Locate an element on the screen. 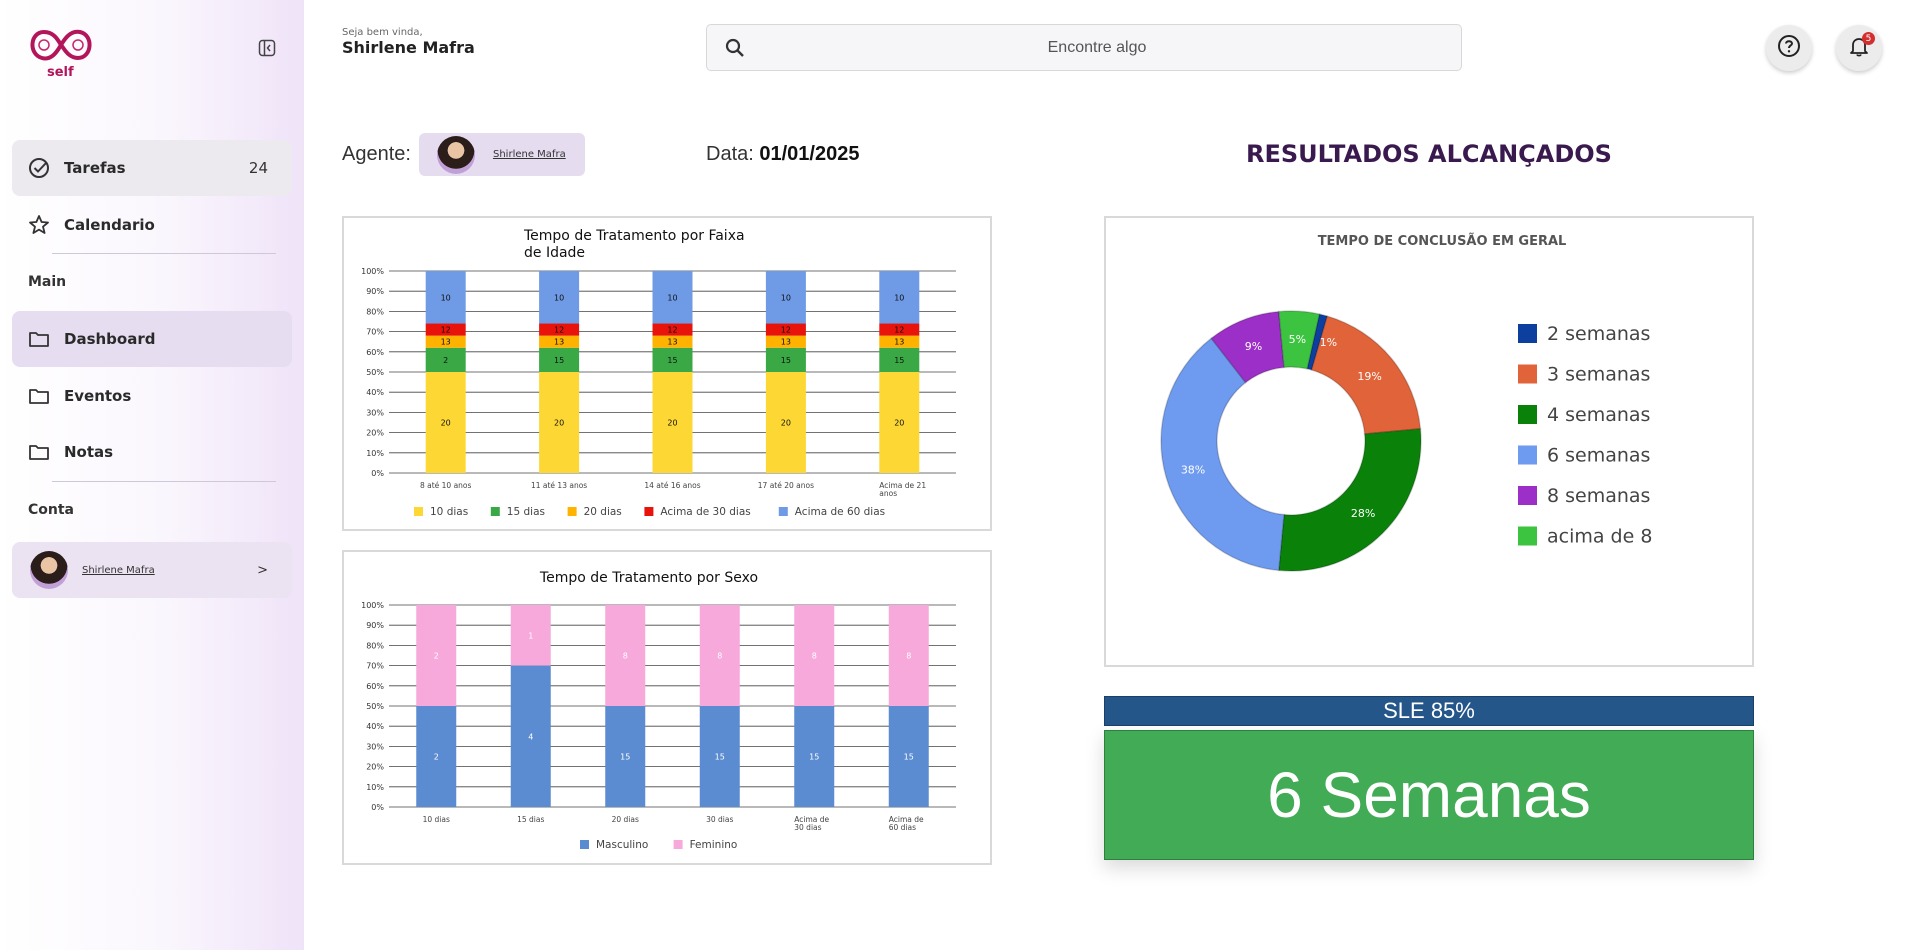 The height and width of the screenshot is (950, 1920). sle-result: 6 Semanas is located at coordinates (1429, 795).